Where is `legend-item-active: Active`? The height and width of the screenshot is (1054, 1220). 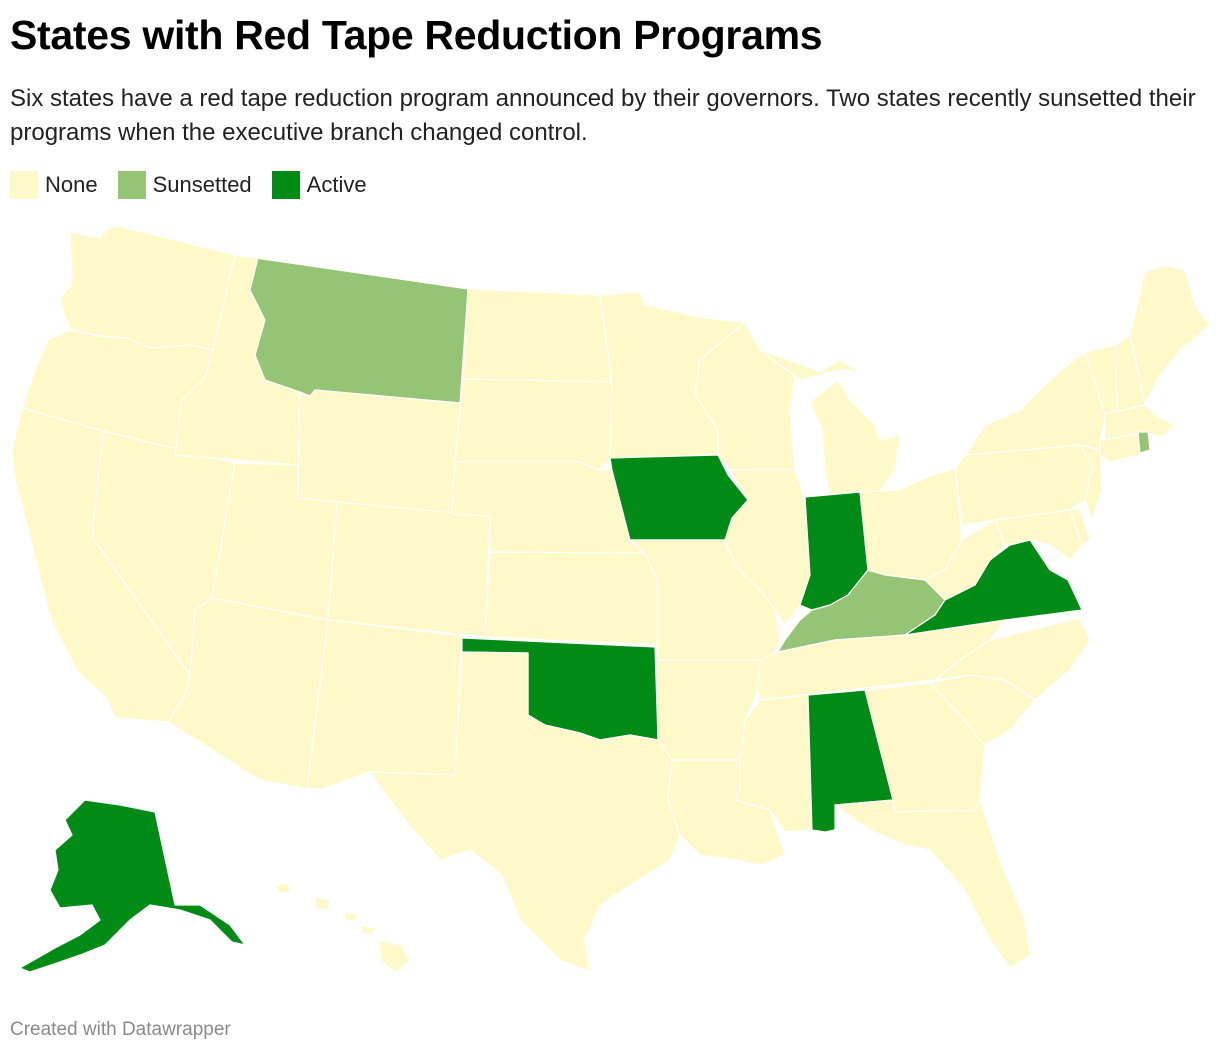
legend-item-active: Active is located at coordinates (319, 185).